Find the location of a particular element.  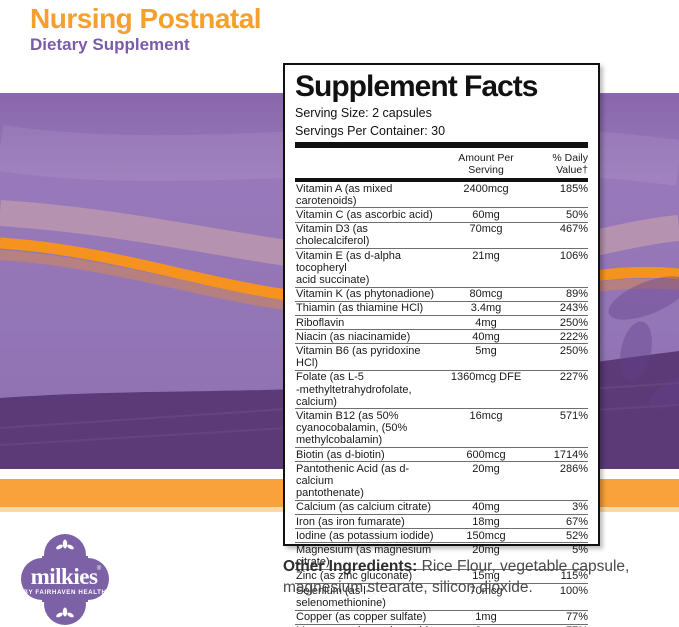

nutrient-amount: 60mg is located at coordinates (486, 214).